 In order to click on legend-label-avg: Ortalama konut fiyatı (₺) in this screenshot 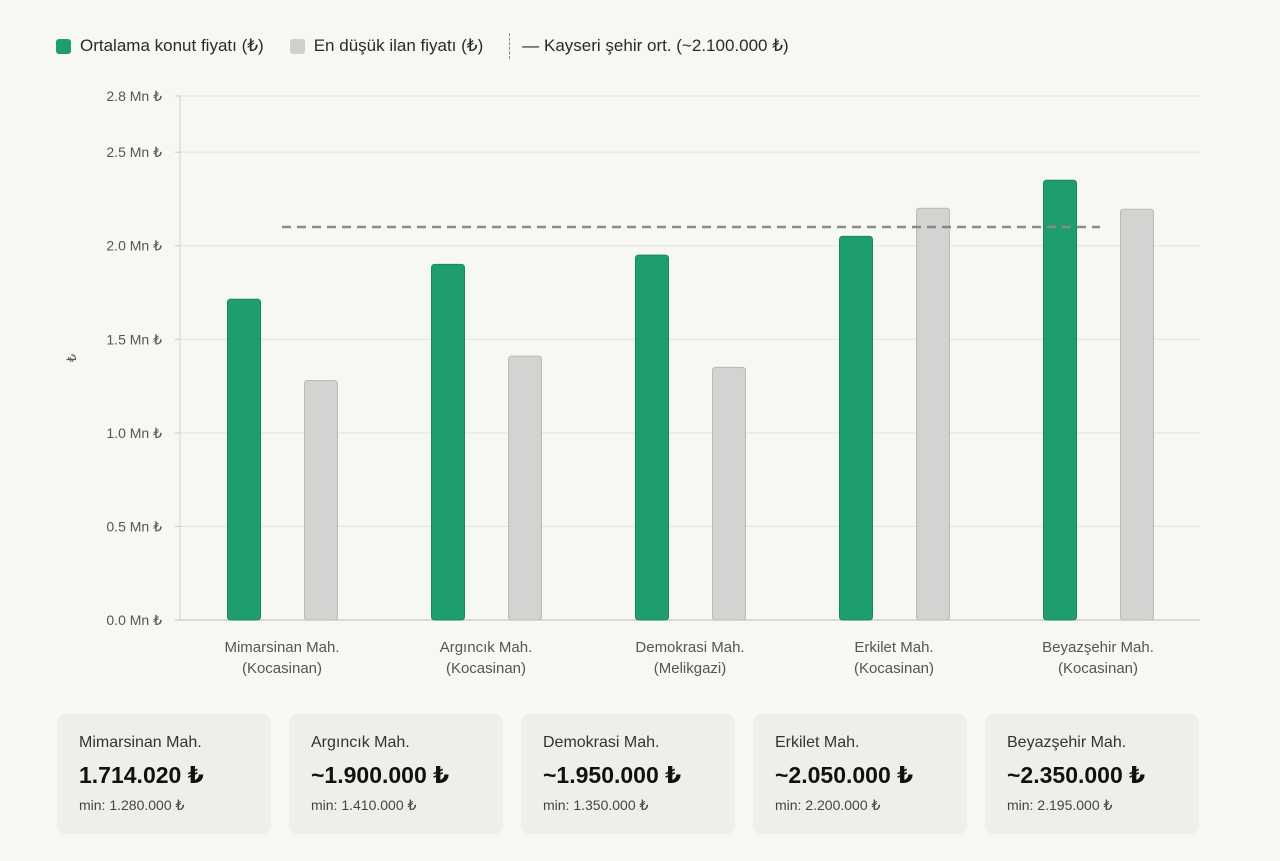, I will do `click(172, 45)`.